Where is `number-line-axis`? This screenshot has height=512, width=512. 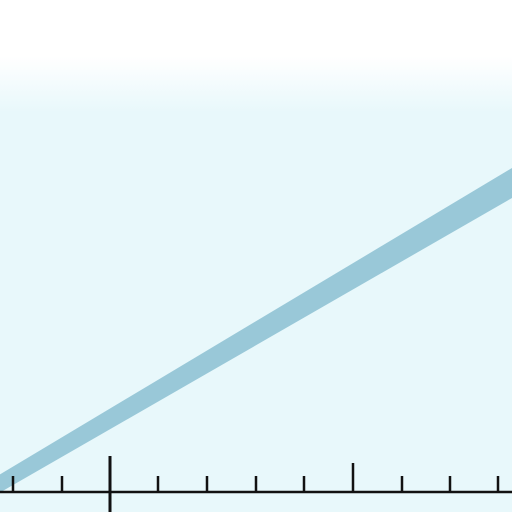
number-line-axis is located at coordinates (256, 484).